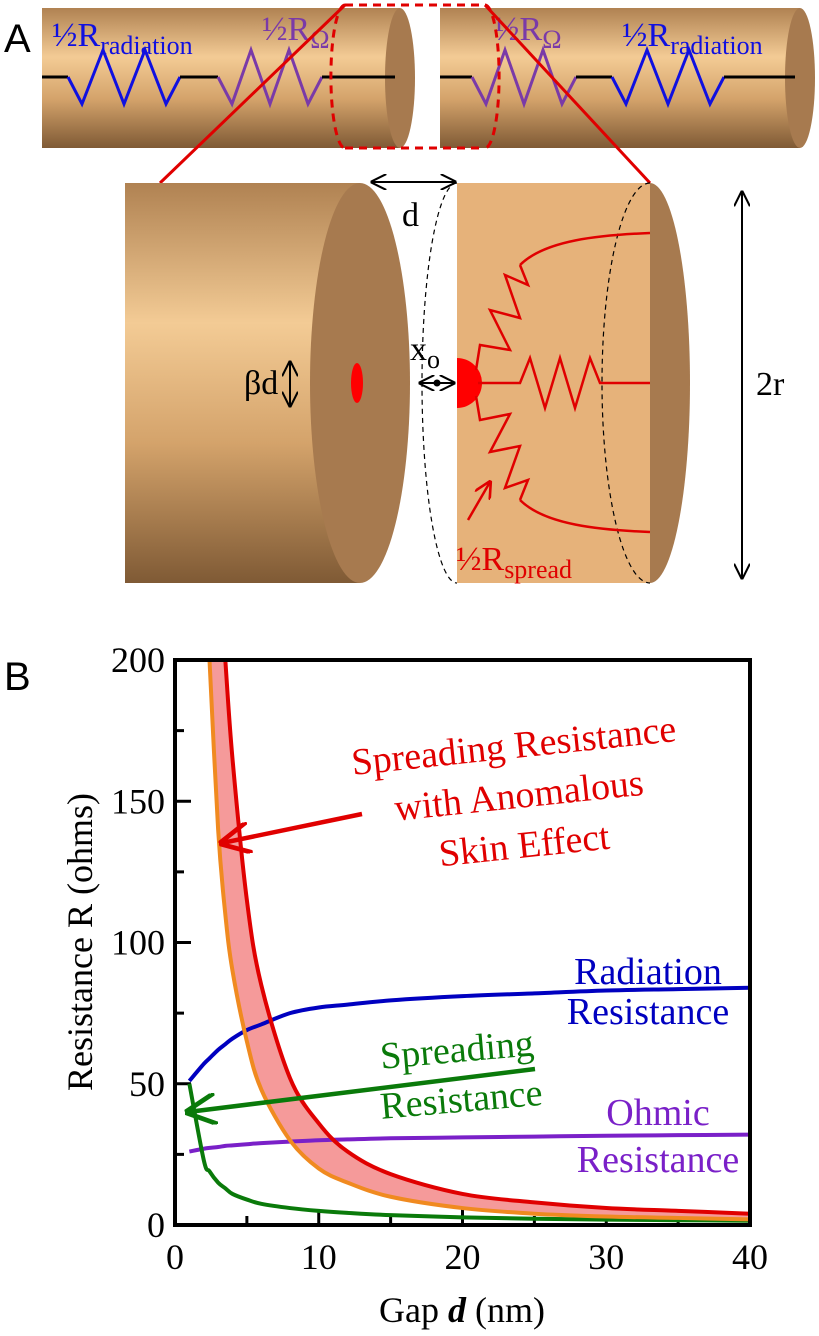 The height and width of the screenshot is (1336, 819). I want to click on zoom-box, so click(405, 94).